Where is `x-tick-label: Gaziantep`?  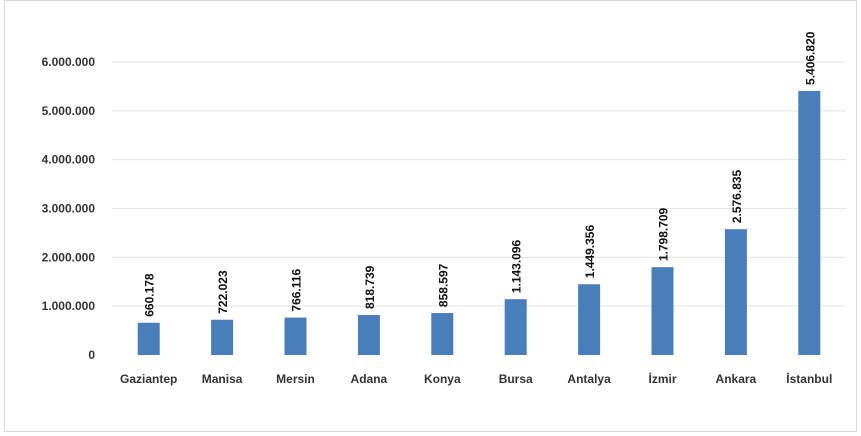
x-tick-label: Gaziantep is located at coordinates (148, 379).